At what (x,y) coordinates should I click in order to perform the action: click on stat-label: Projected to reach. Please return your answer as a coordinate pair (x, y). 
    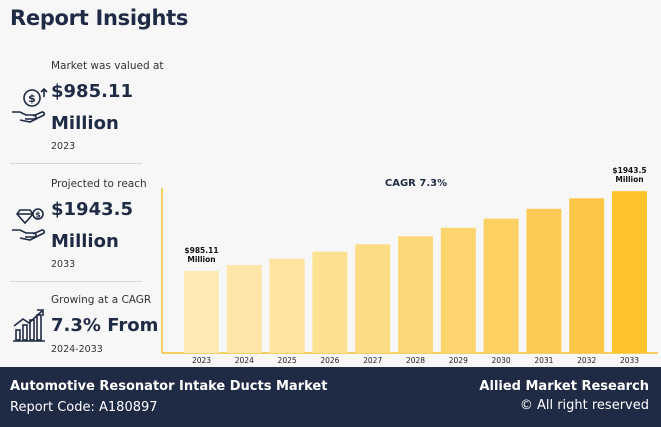
    Looking at the image, I should click on (99, 184).